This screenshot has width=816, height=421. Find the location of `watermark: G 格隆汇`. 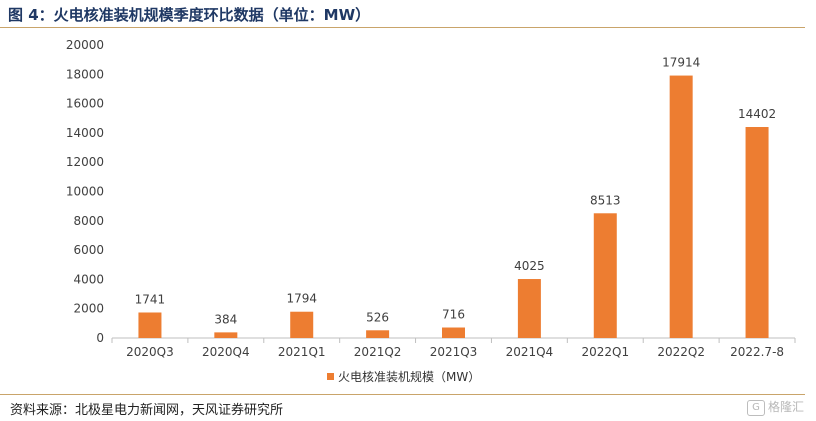

watermark: G 格隆汇 is located at coordinates (775, 407).